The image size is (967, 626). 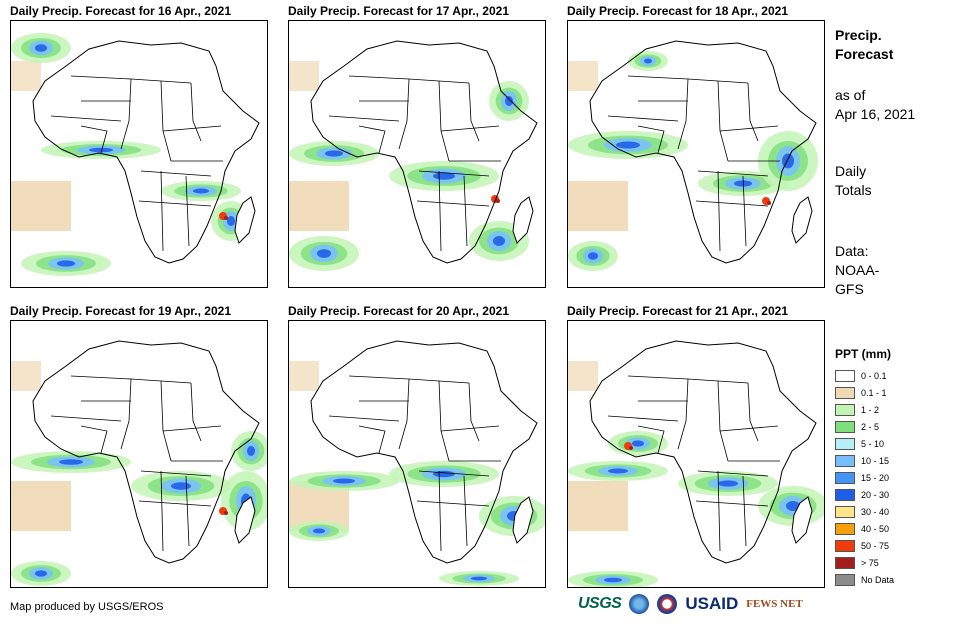 I want to click on legend-item: 0 - 0.1, so click(x=864, y=375).